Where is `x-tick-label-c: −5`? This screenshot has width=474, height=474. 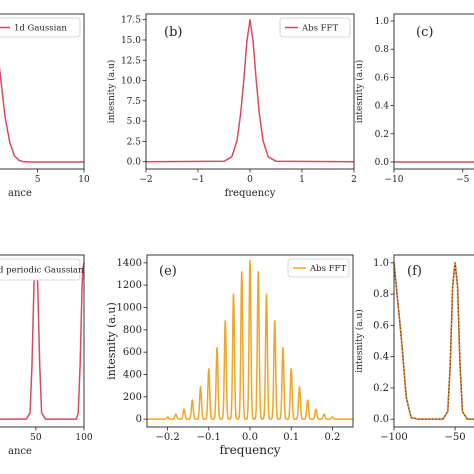 x-tick-label-c: −5 is located at coordinates (463, 180).